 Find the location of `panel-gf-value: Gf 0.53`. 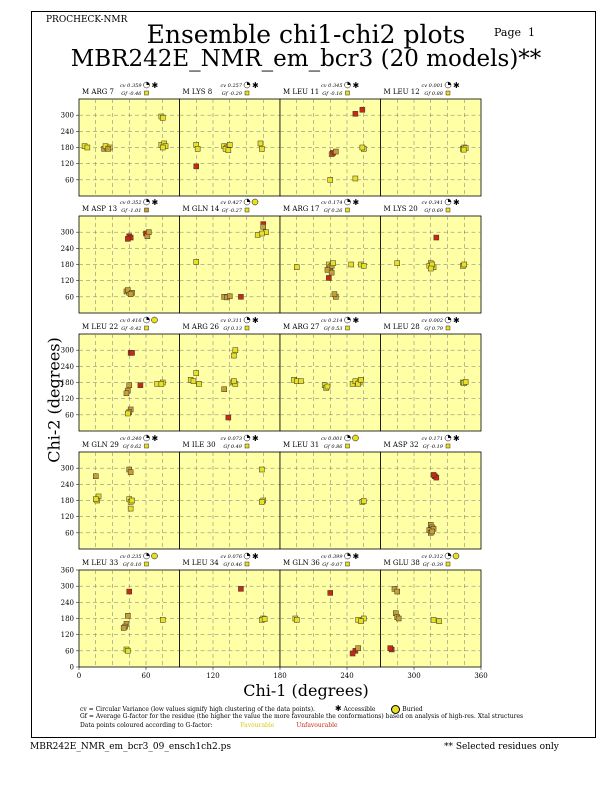

panel-gf-value: Gf 0.53 is located at coordinates (333, 329).